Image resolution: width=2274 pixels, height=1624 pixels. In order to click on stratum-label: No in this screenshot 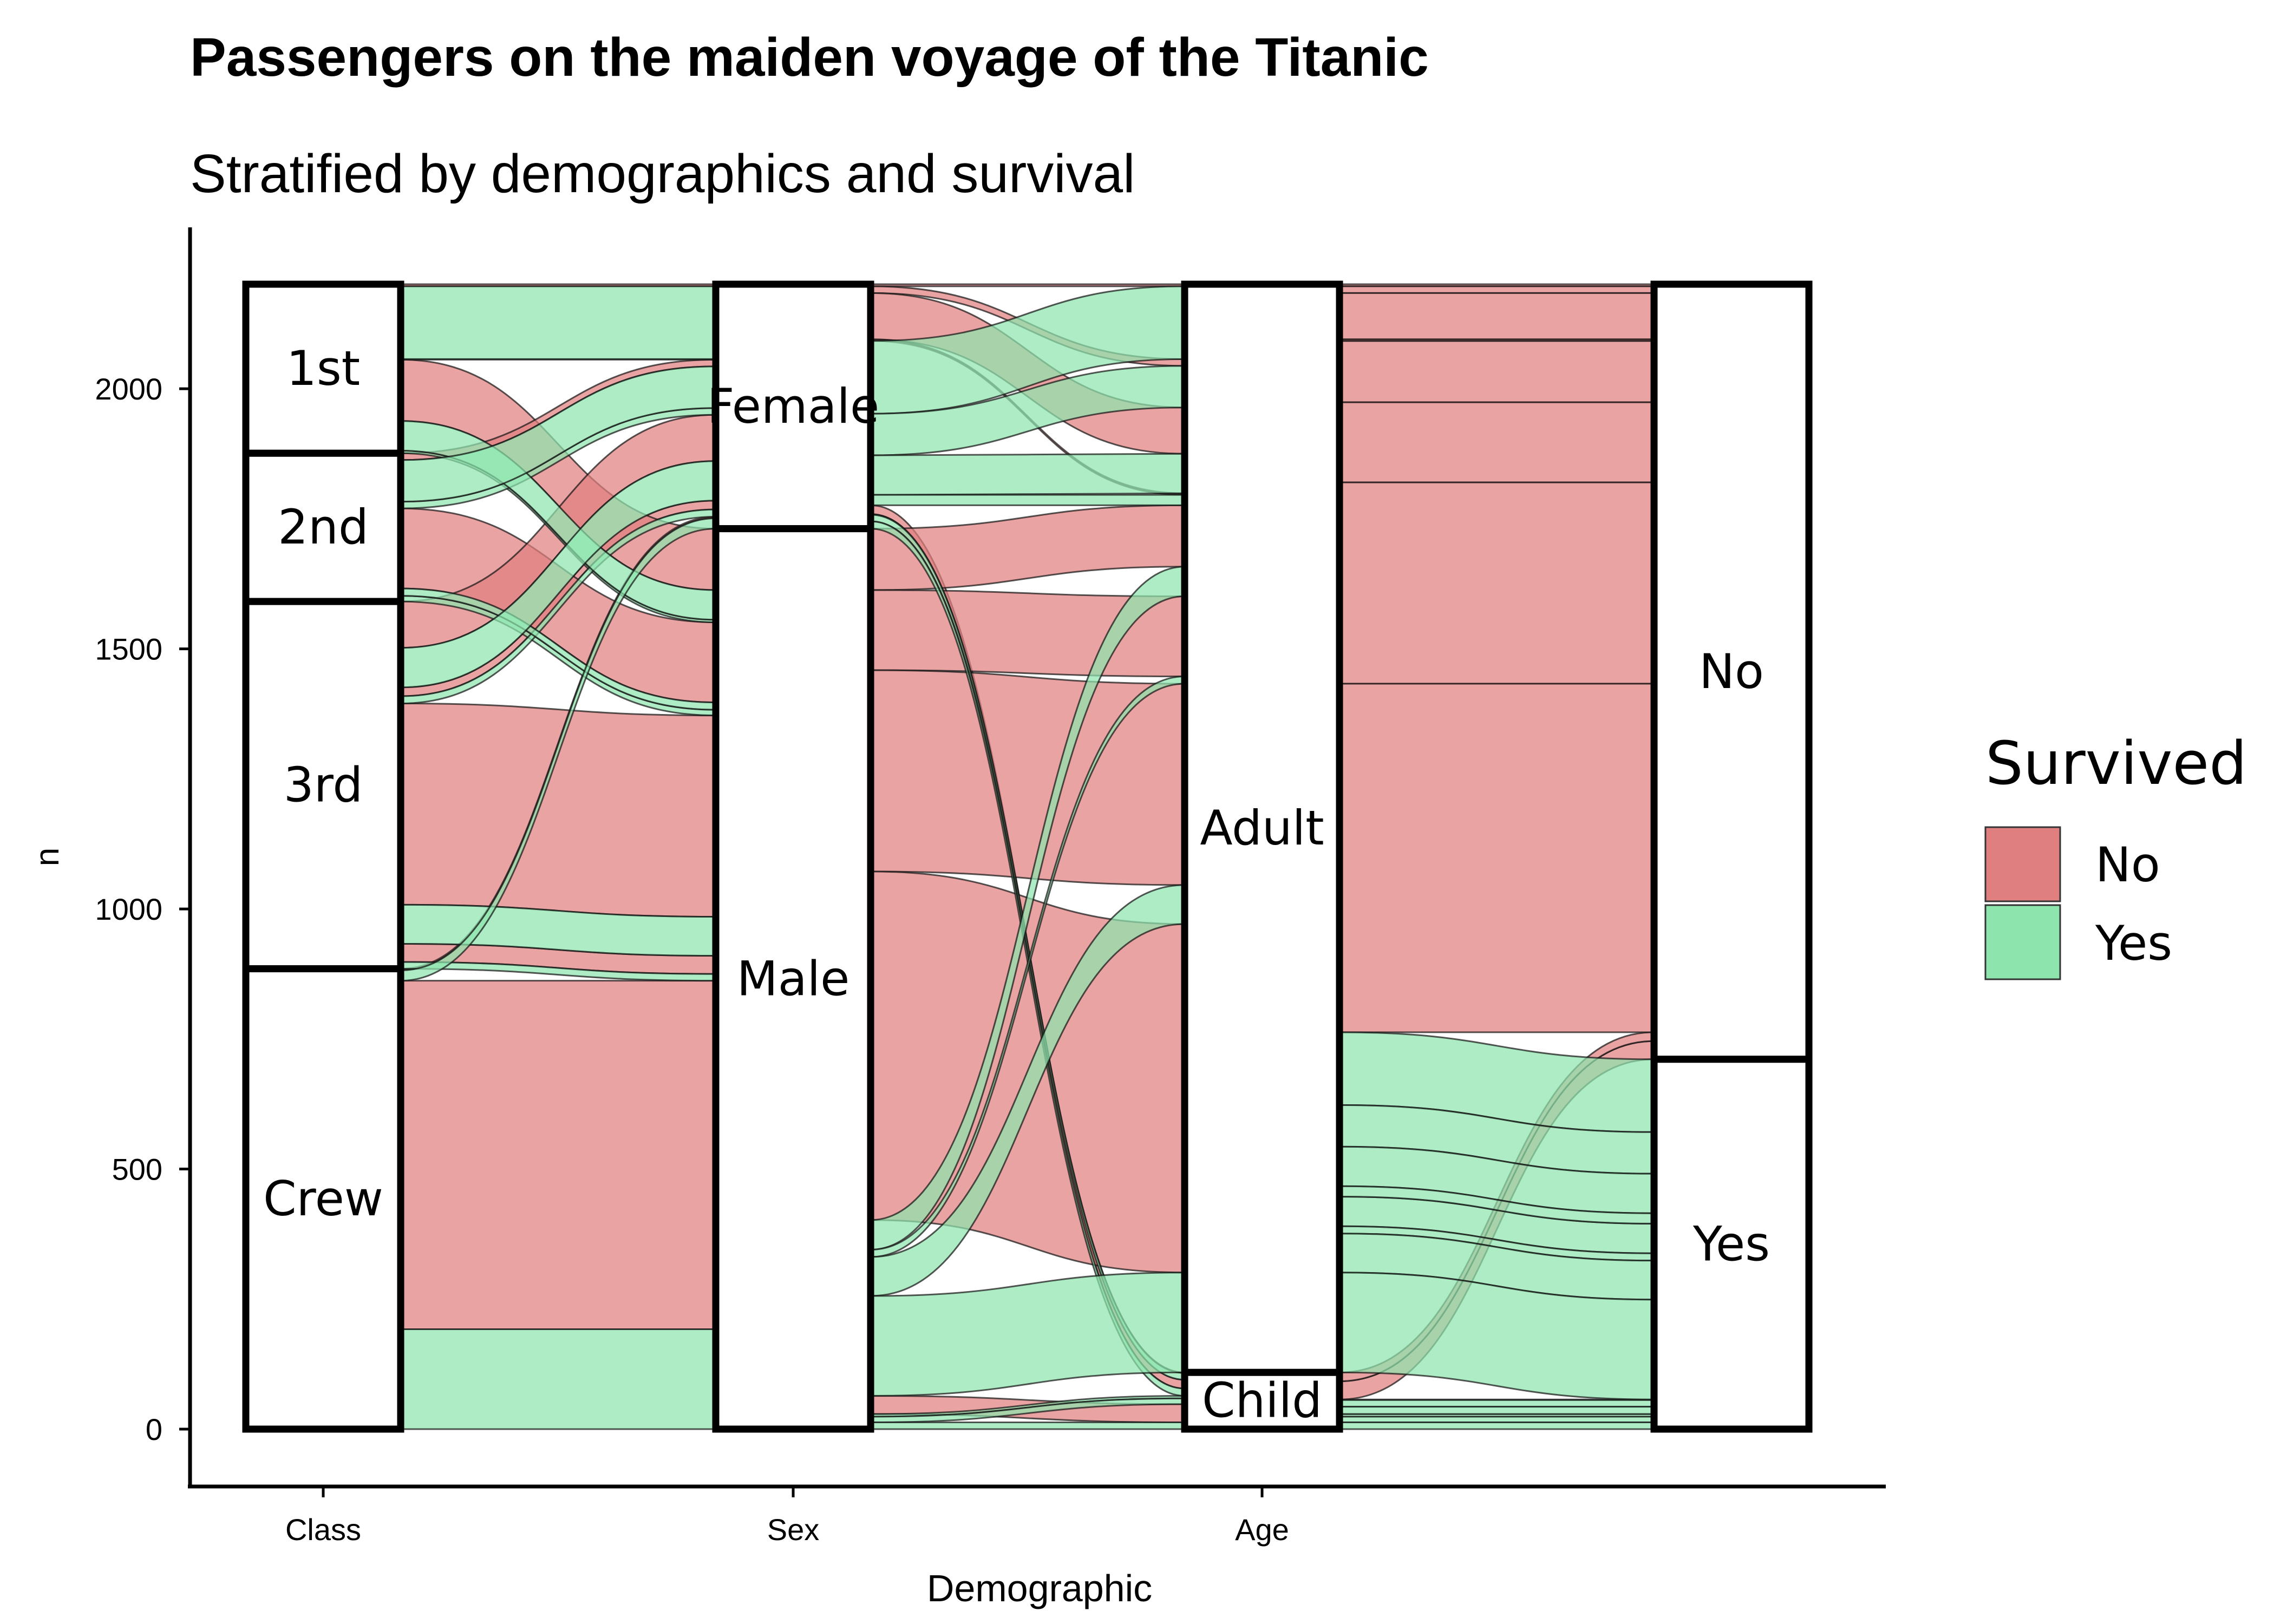, I will do `click(1732, 672)`.